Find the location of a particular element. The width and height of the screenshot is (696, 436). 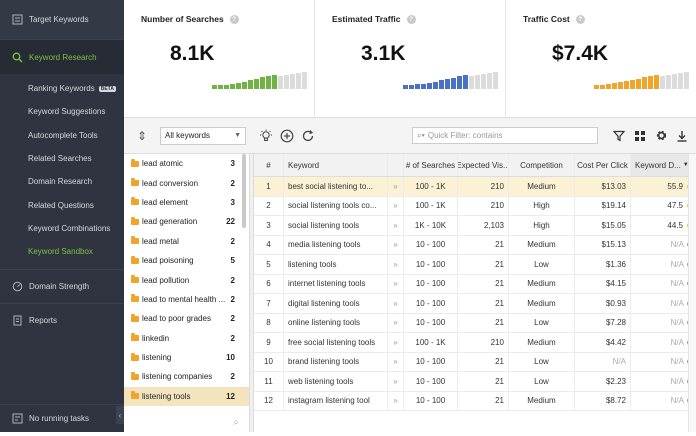

sidebar-item-domain-strength: Domain Strength is located at coordinates (62, 286).